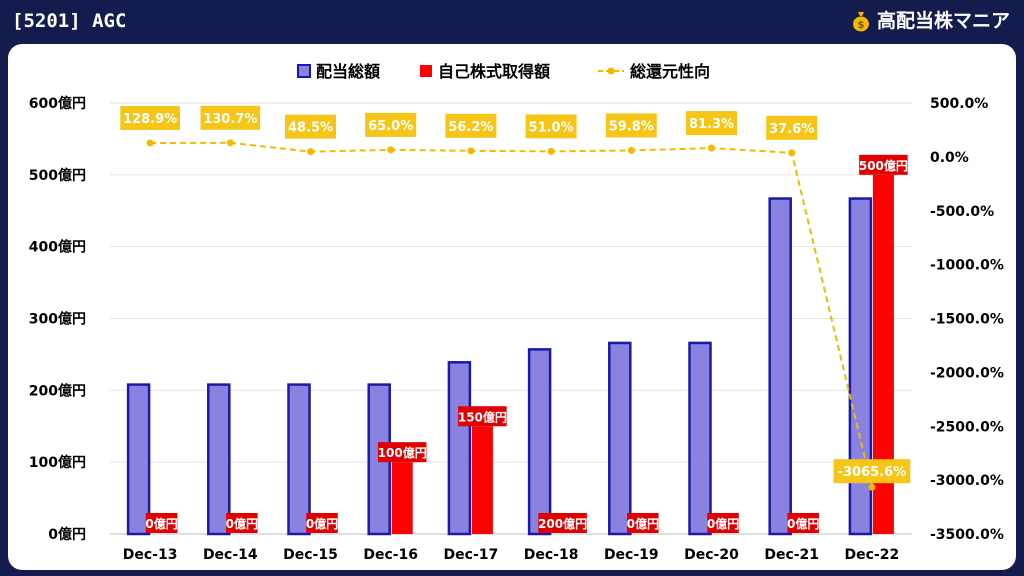 The height and width of the screenshot is (576, 1024). Describe the element at coordinates (670, 71) in the screenshot. I see `legend-label: 総還元性向` at that location.